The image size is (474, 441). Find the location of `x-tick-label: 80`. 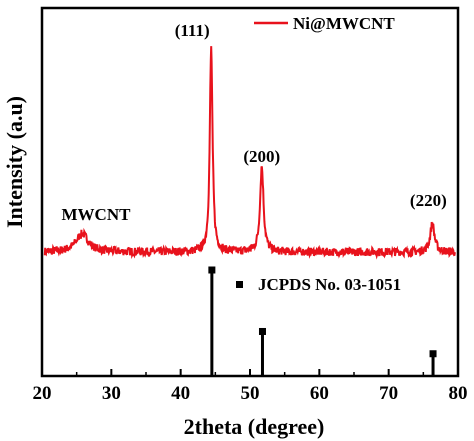

x-tick-label: 80 is located at coordinates (458, 393).